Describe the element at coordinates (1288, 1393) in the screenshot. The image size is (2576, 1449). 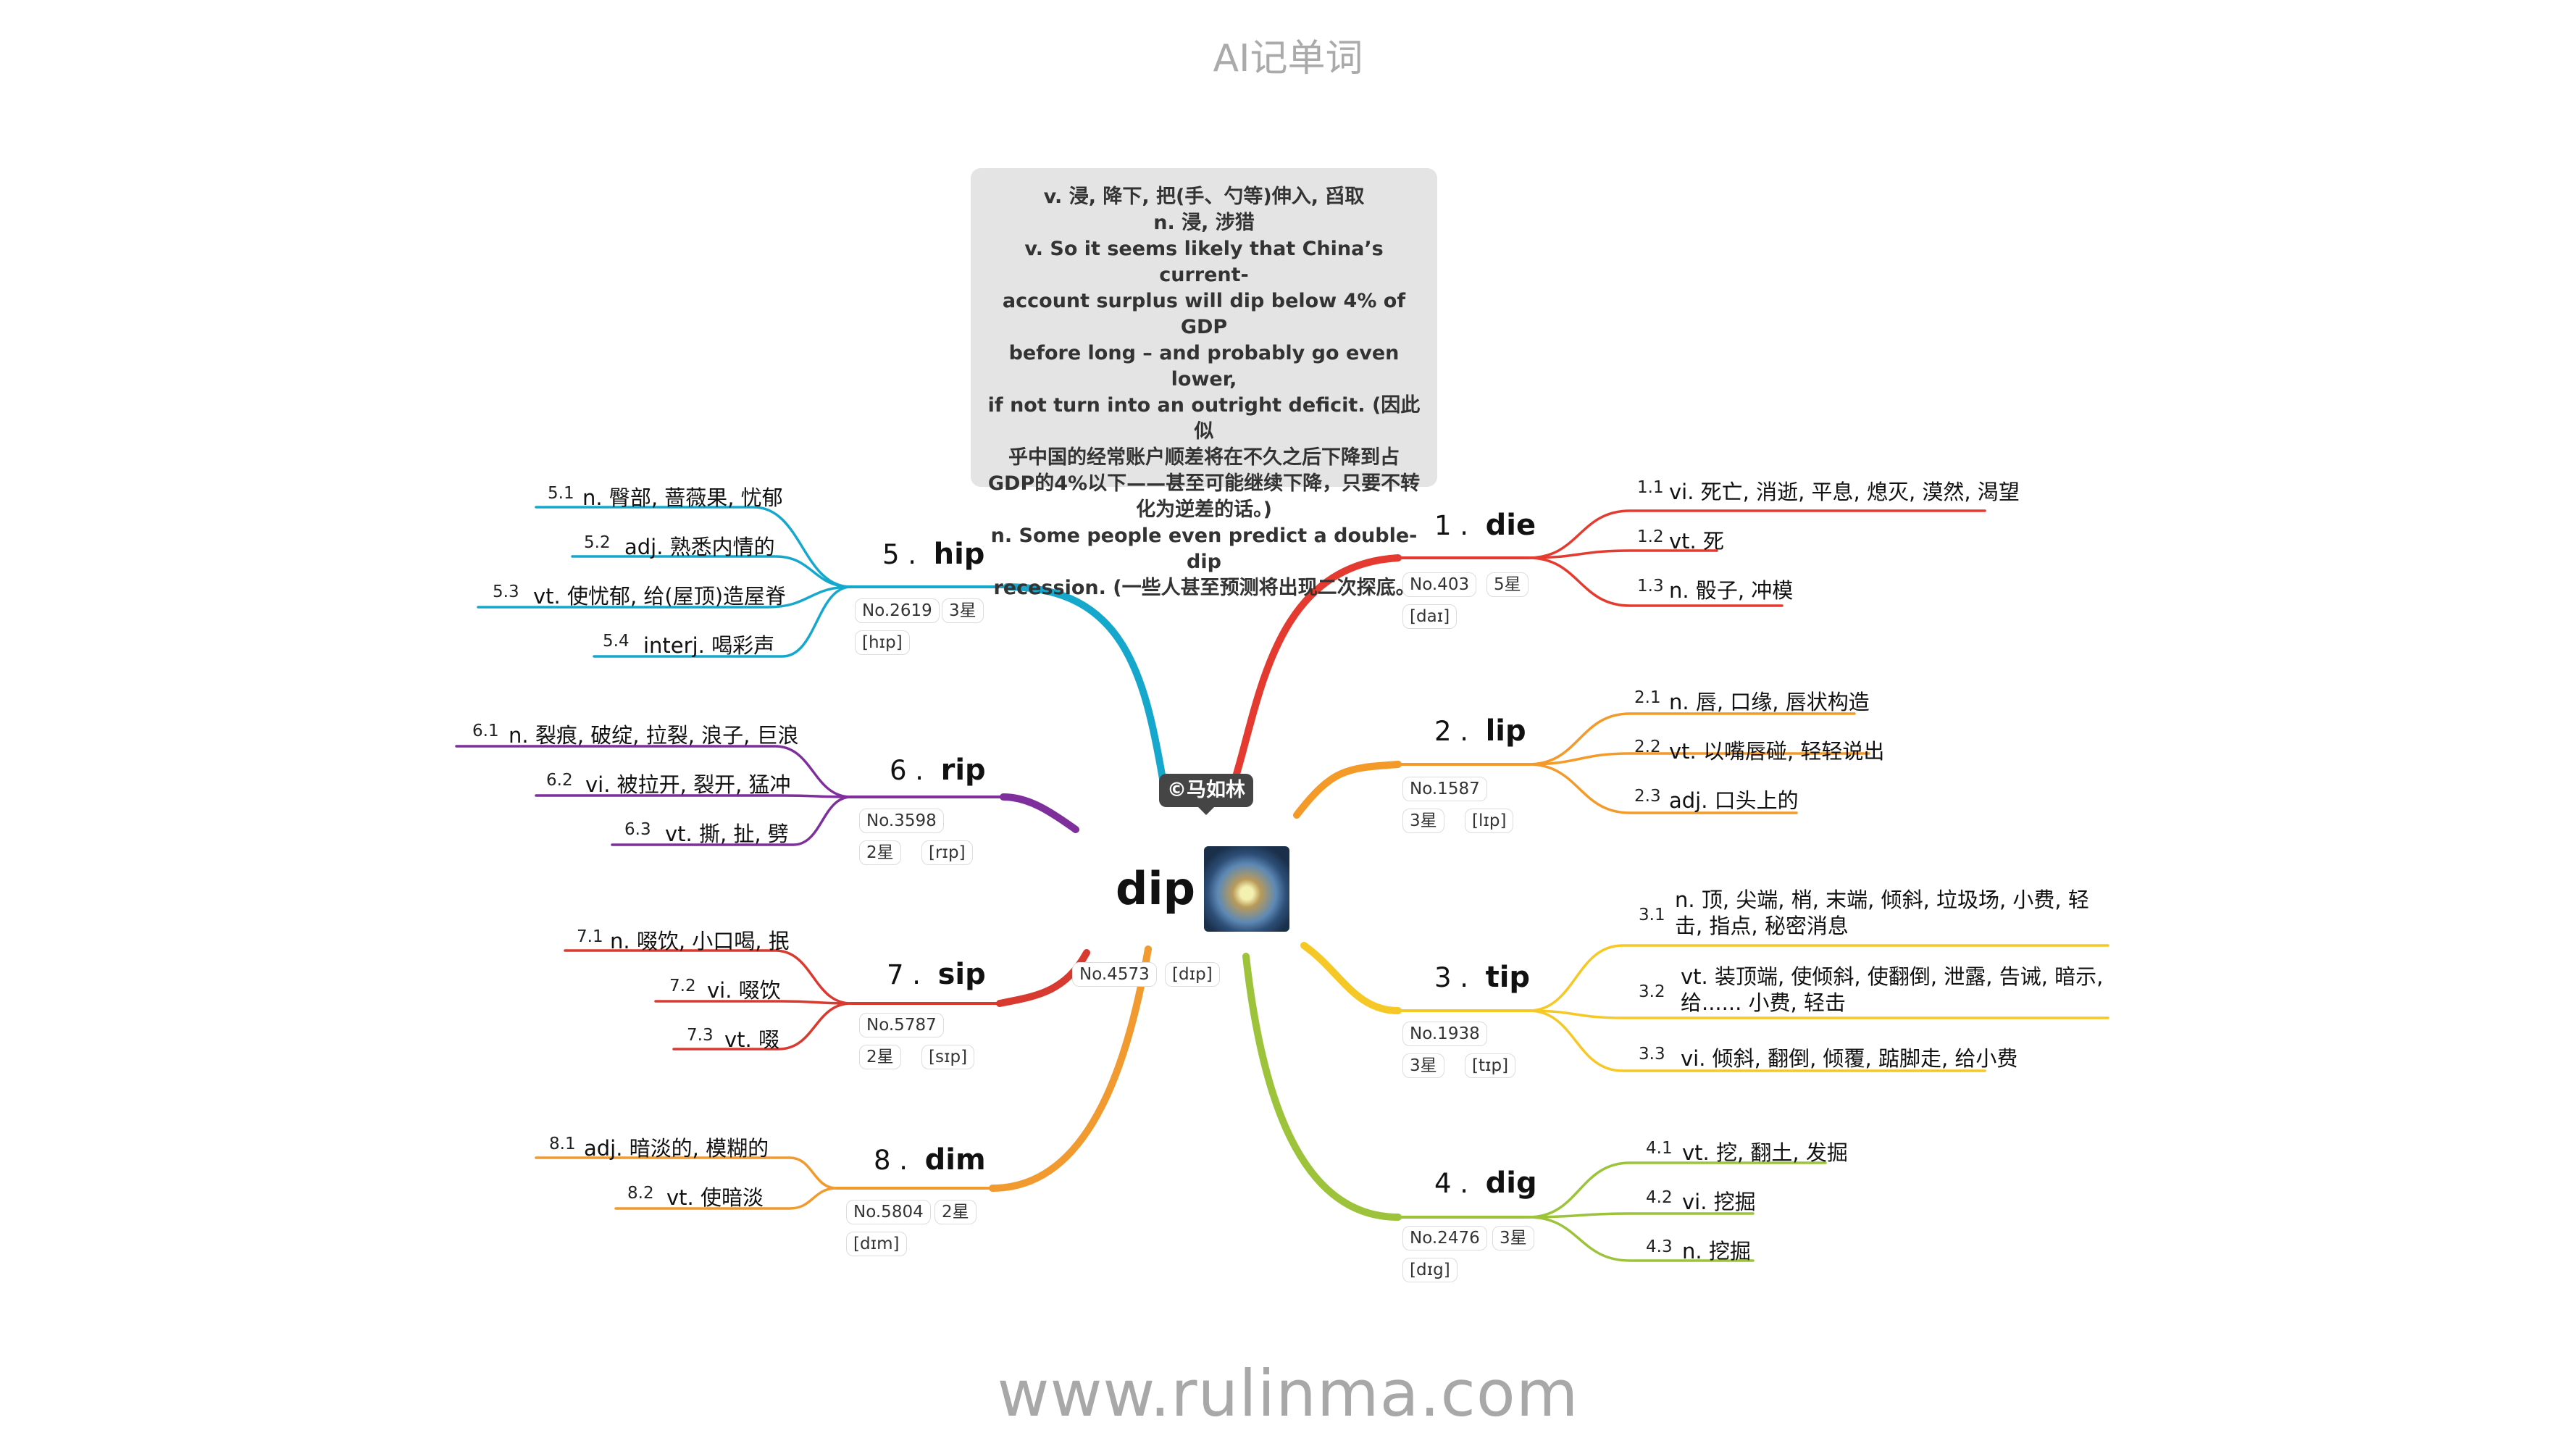
I see `footer-url: www.rulinma.com` at that location.